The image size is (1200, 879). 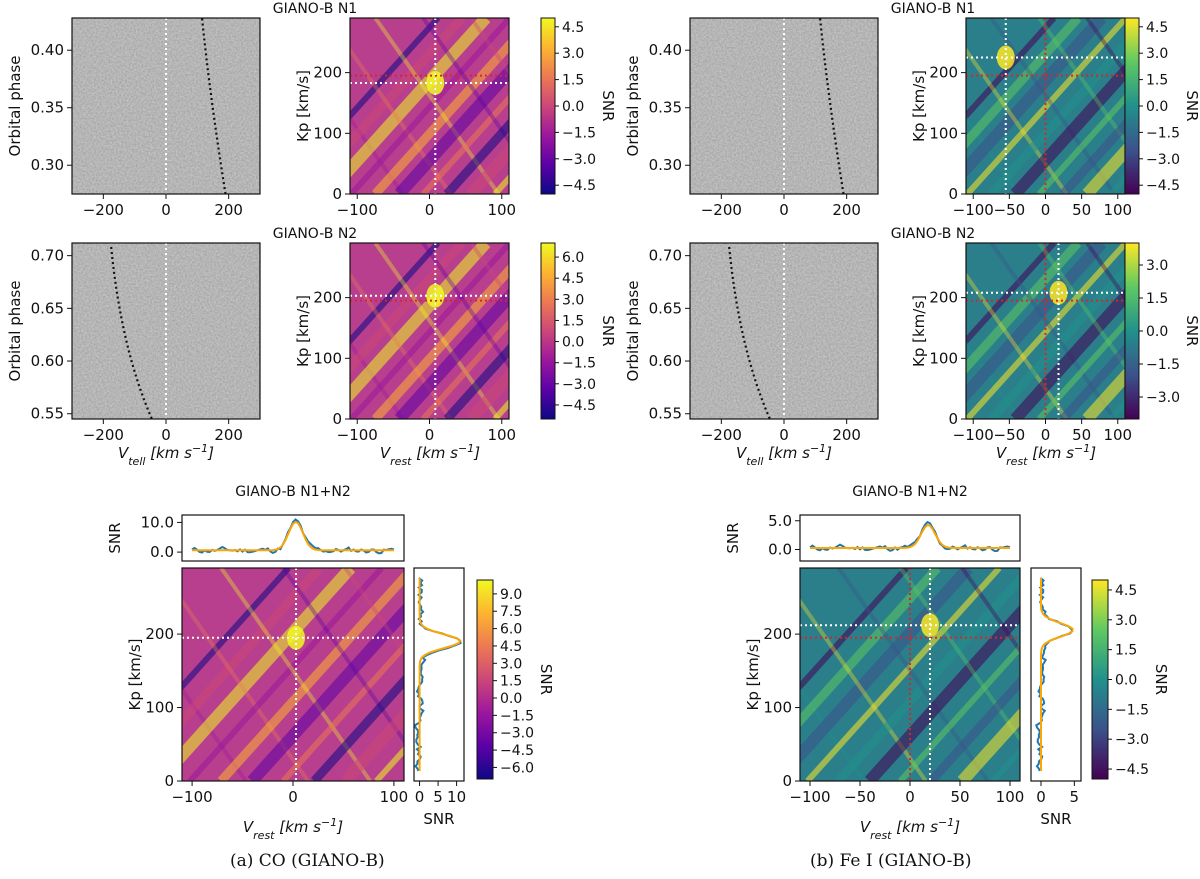 What do you see at coordinates (956, 827) in the screenshot?
I see `axis-label-part: ]` at bounding box center [956, 827].